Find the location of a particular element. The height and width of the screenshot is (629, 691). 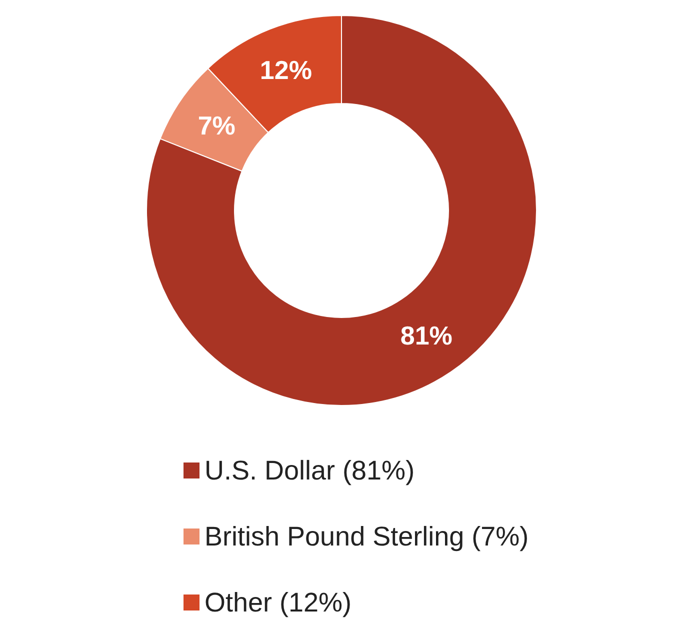

legend-label: Other (12%) is located at coordinates (278, 603).